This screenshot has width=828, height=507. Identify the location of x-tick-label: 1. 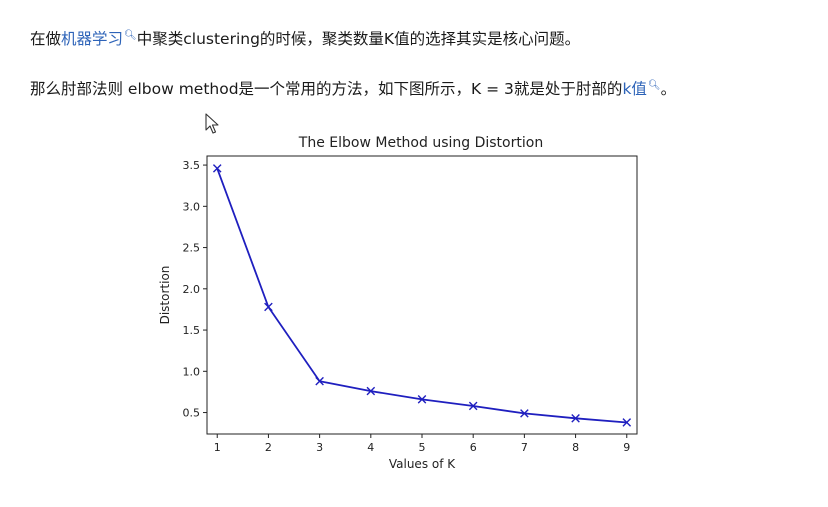
(217, 447).